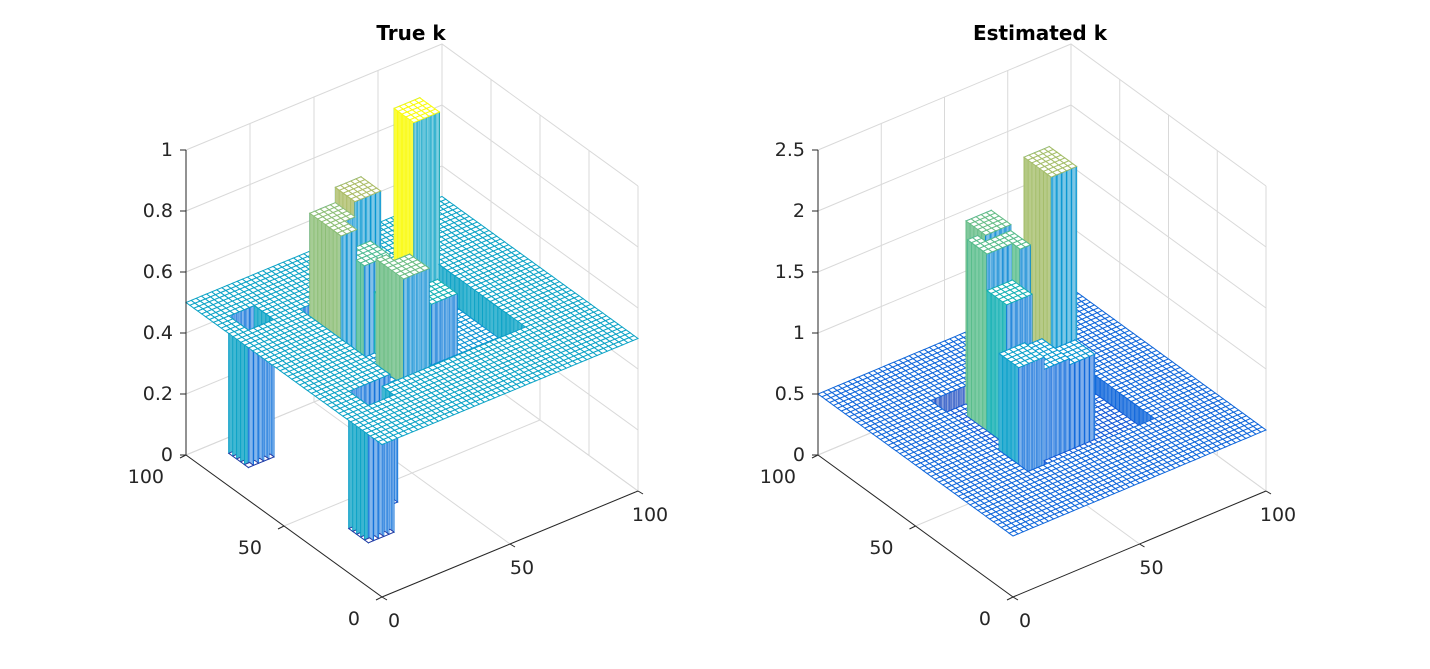 Image resolution: width=1430 pixels, height=669 pixels. I want to click on z-tick-label: 0.5, so click(790, 394).